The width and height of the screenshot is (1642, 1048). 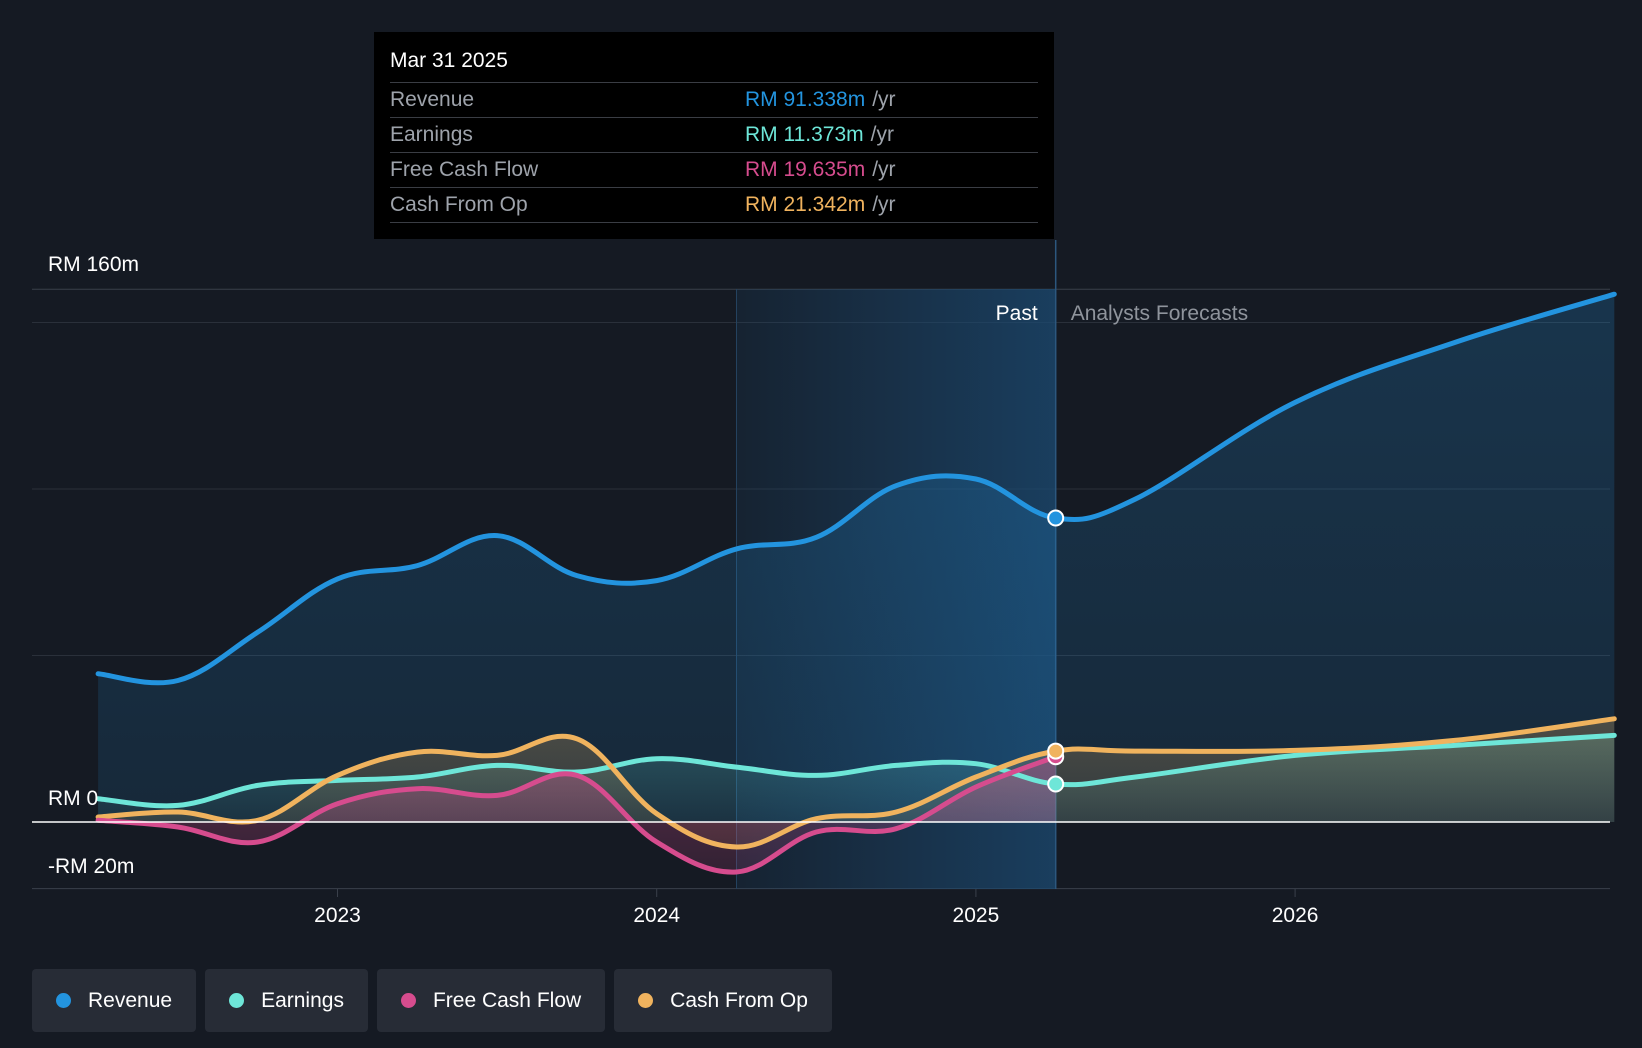 I want to click on revenue-dot-icon, so click(x=63, y=1000).